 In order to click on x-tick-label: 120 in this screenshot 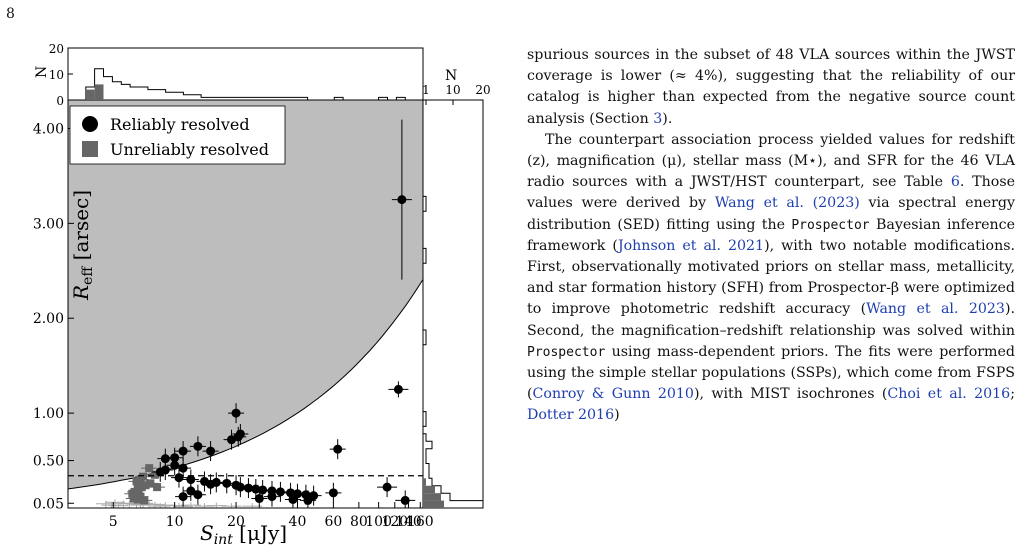, I will do `click(394, 522)`.